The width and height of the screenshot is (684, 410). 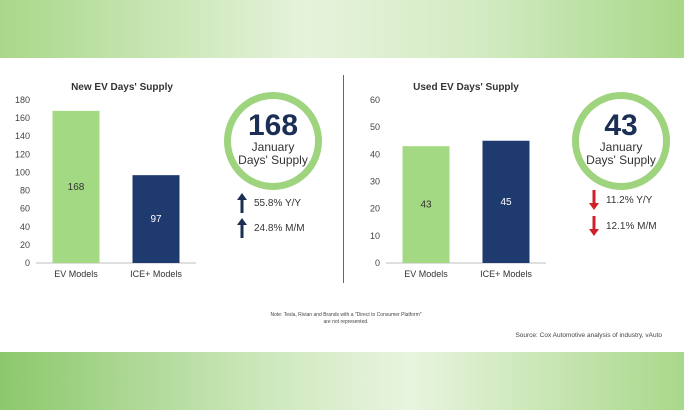 What do you see at coordinates (375, 127) in the screenshot?
I see `y-tick-label: 50` at bounding box center [375, 127].